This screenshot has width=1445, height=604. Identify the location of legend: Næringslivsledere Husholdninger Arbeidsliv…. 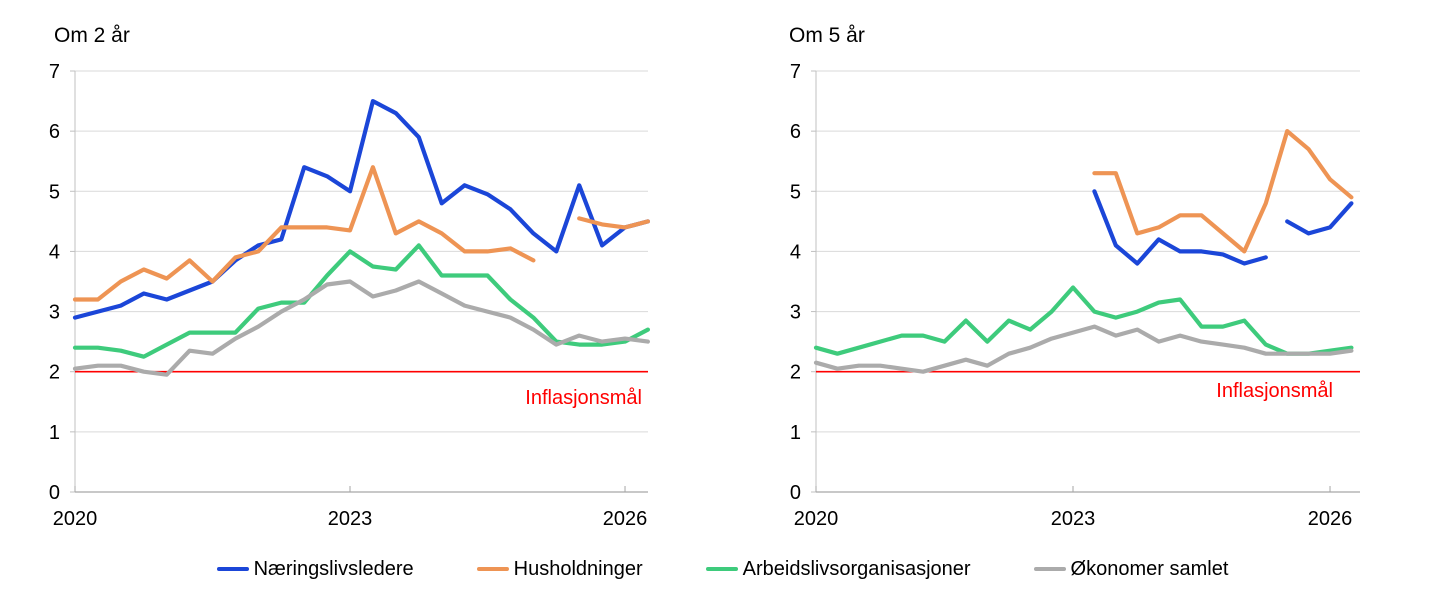
(722, 569).